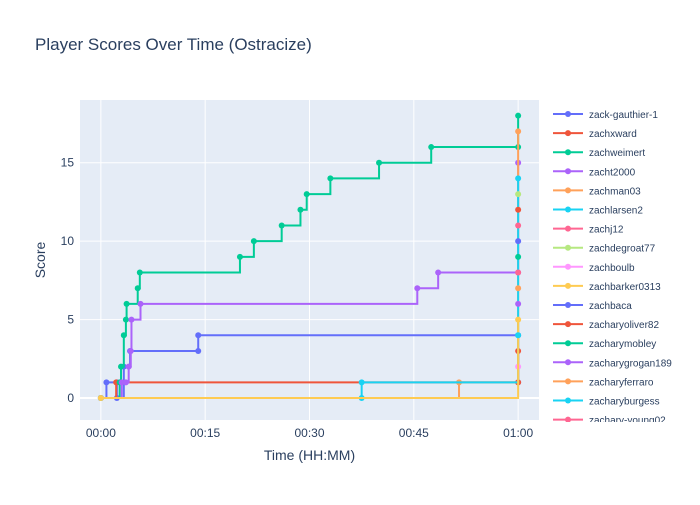  I want to click on legend-item: zacharyferraro, so click(603, 382).